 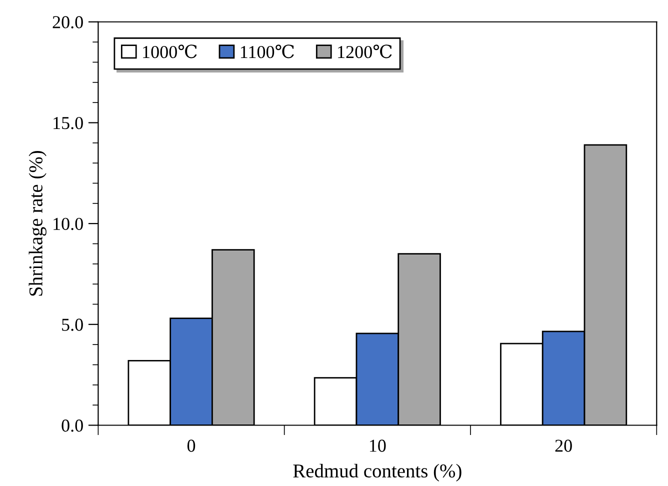 What do you see at coordinates (267, 51) in the screenshot?
I see `legend-label: 1100℃` at bounding box center [267, 51].